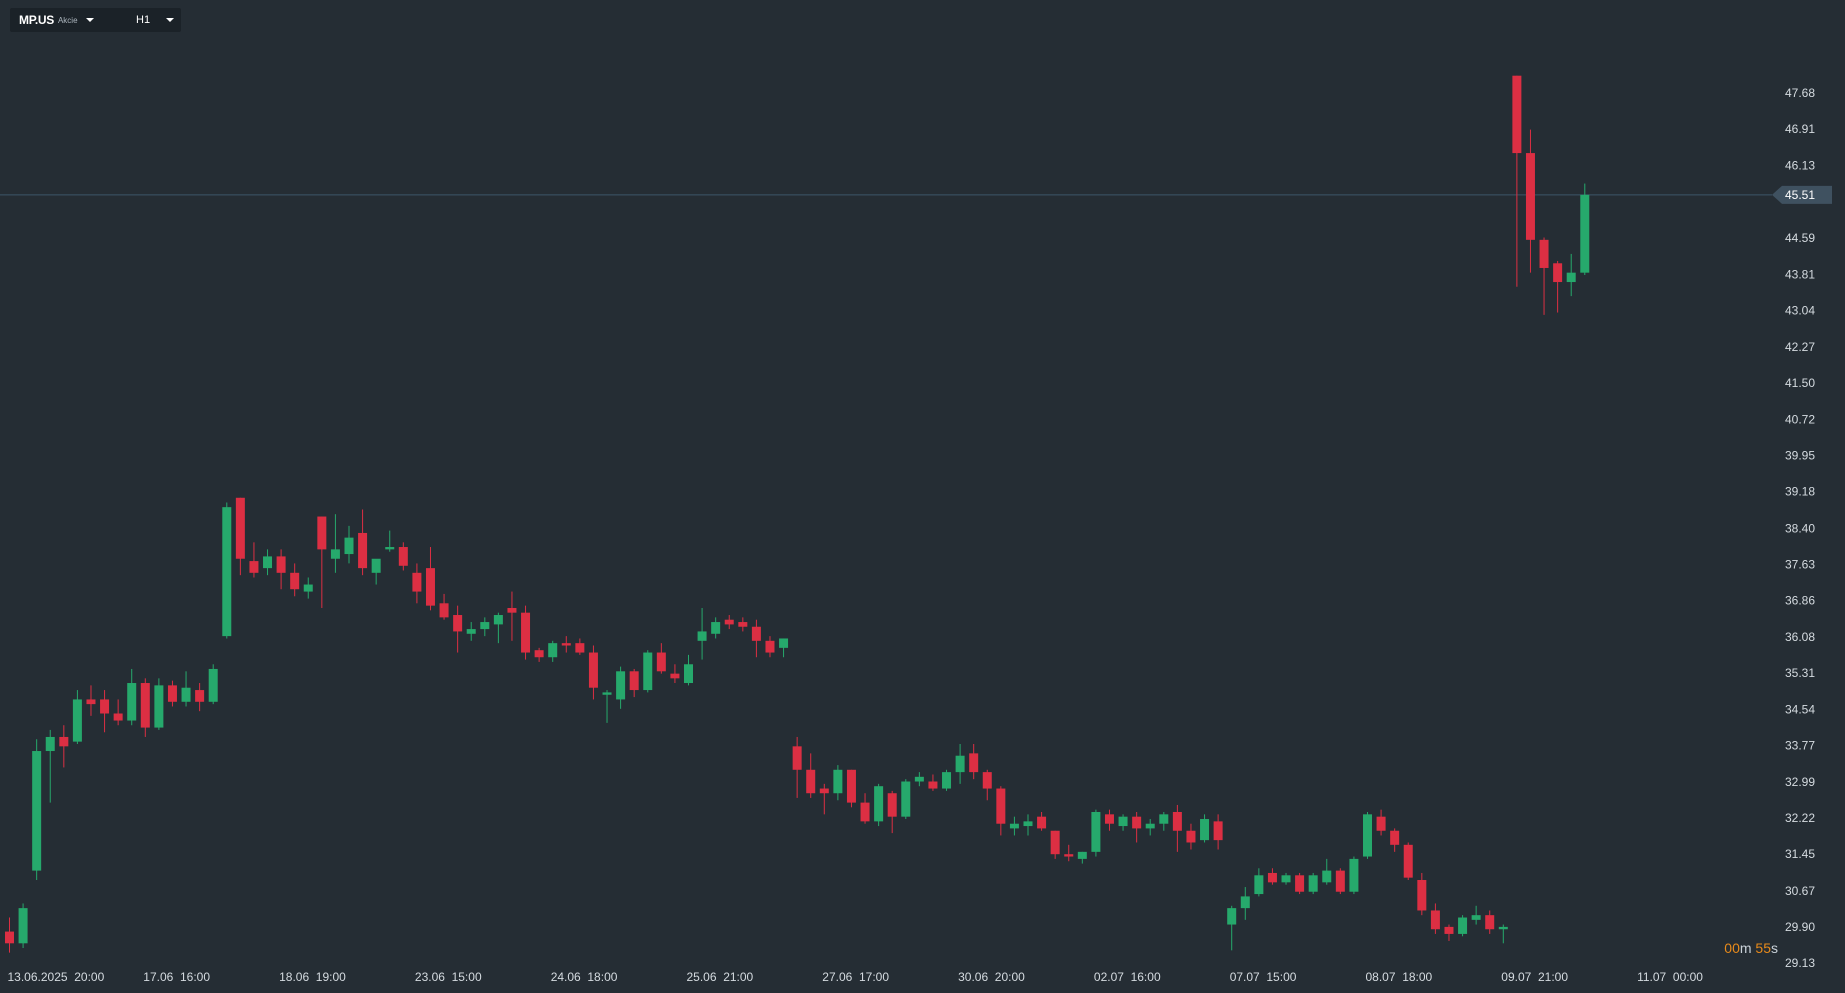  What do you see at coordinates (448, 977) in the screenshot?
I see `x-tick-label: 23.06 15:00` at bounding box center [448, 977].